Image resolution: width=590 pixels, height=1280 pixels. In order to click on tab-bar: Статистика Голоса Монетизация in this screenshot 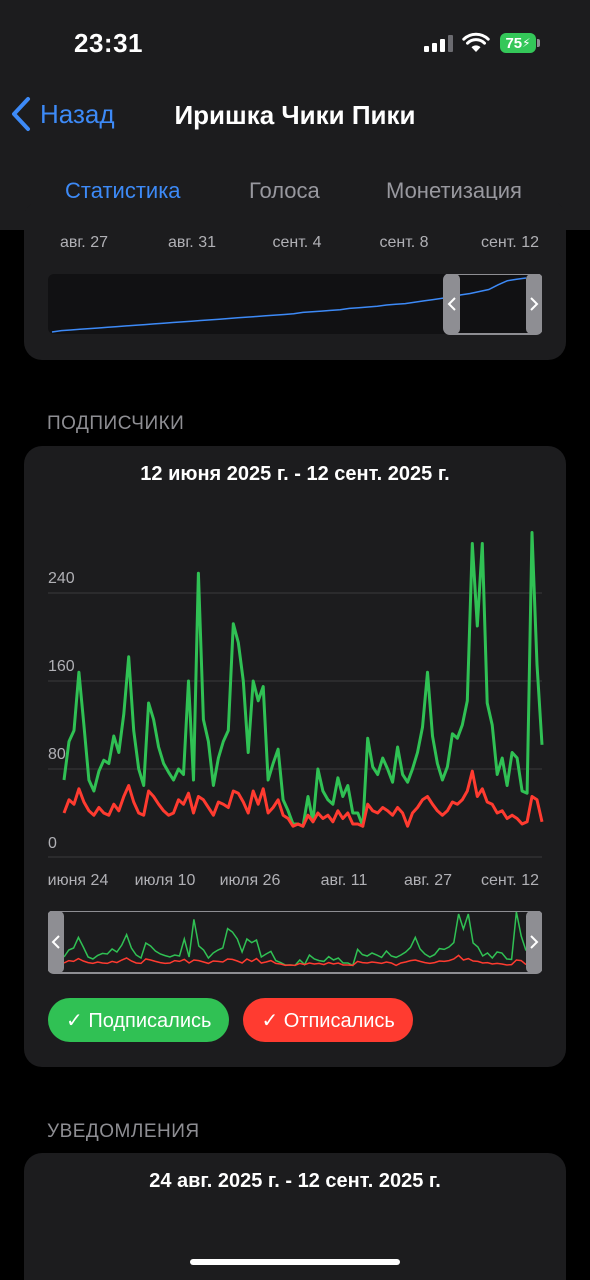, I will do `click(295, 198)`.